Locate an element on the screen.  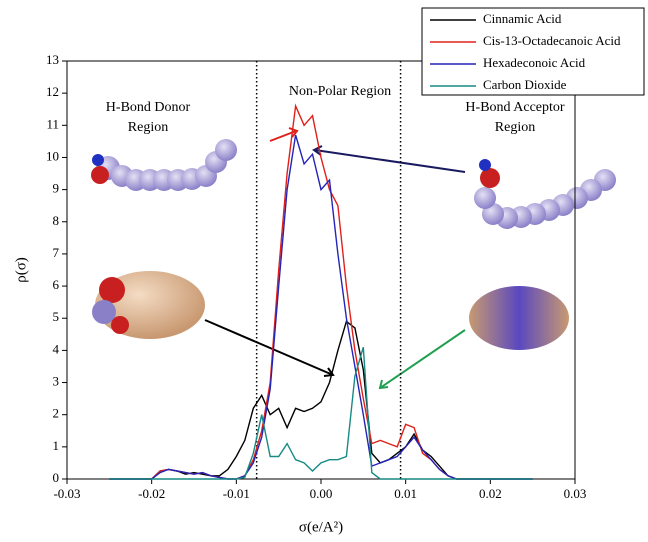
y-tick-label: 12 is located at coordinates (52, 91).